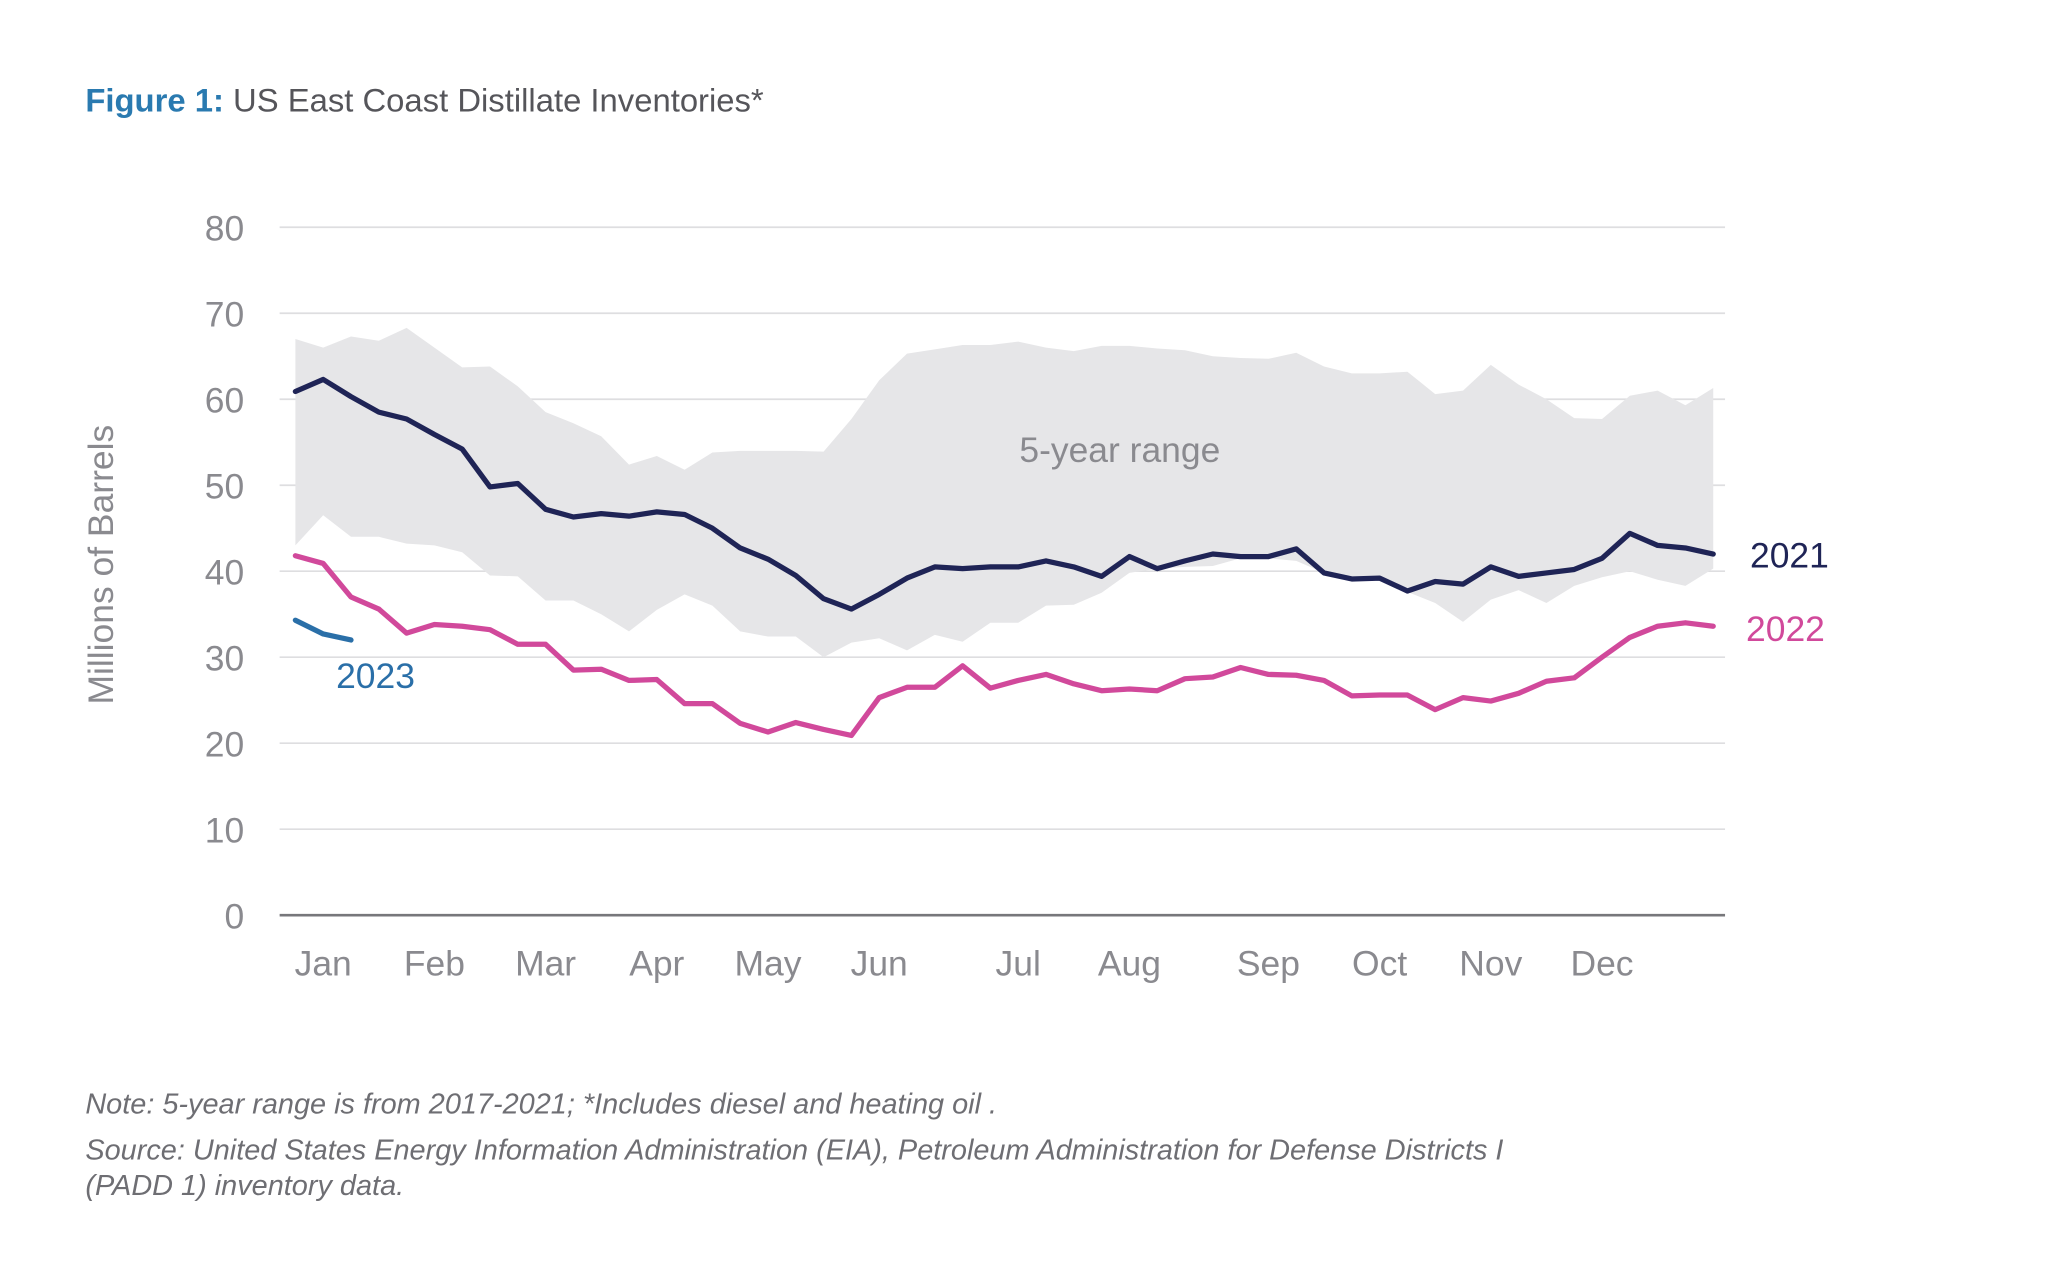 The height and width of the screenshot is (1275, 2048). What do you see at coordinates (375, 676) in the screenshot?
I see `series-label-2023: 2023` at bounding box center [375, 676].